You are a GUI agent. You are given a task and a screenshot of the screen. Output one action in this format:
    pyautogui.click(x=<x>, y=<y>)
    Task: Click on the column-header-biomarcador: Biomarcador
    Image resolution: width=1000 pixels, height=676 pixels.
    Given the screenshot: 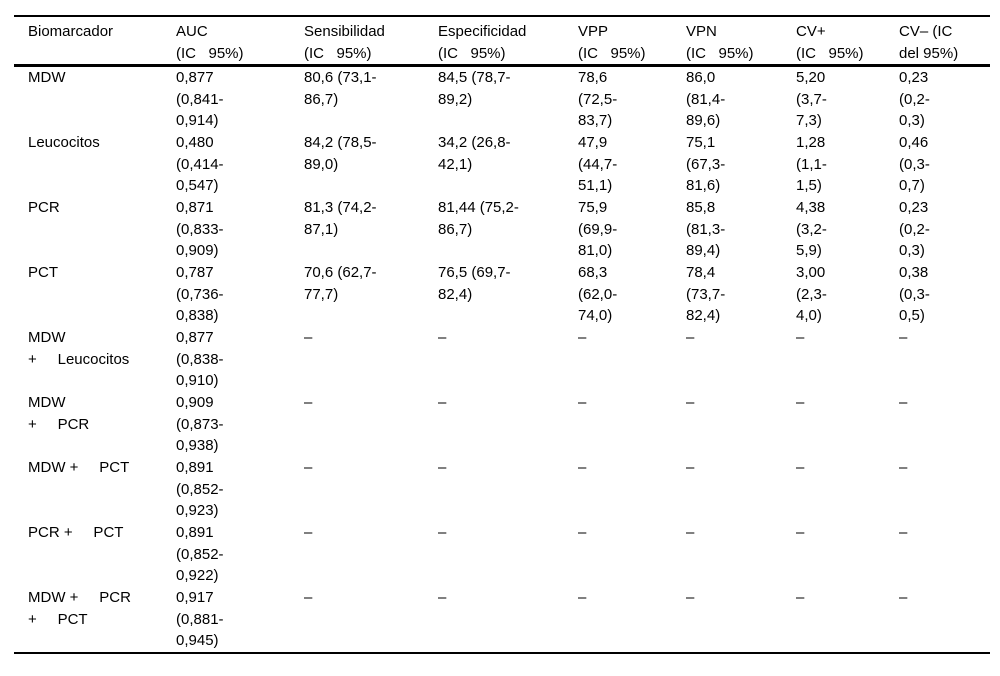 What is the action you would take?
    pyautogui.click(x=95, y=42)
    